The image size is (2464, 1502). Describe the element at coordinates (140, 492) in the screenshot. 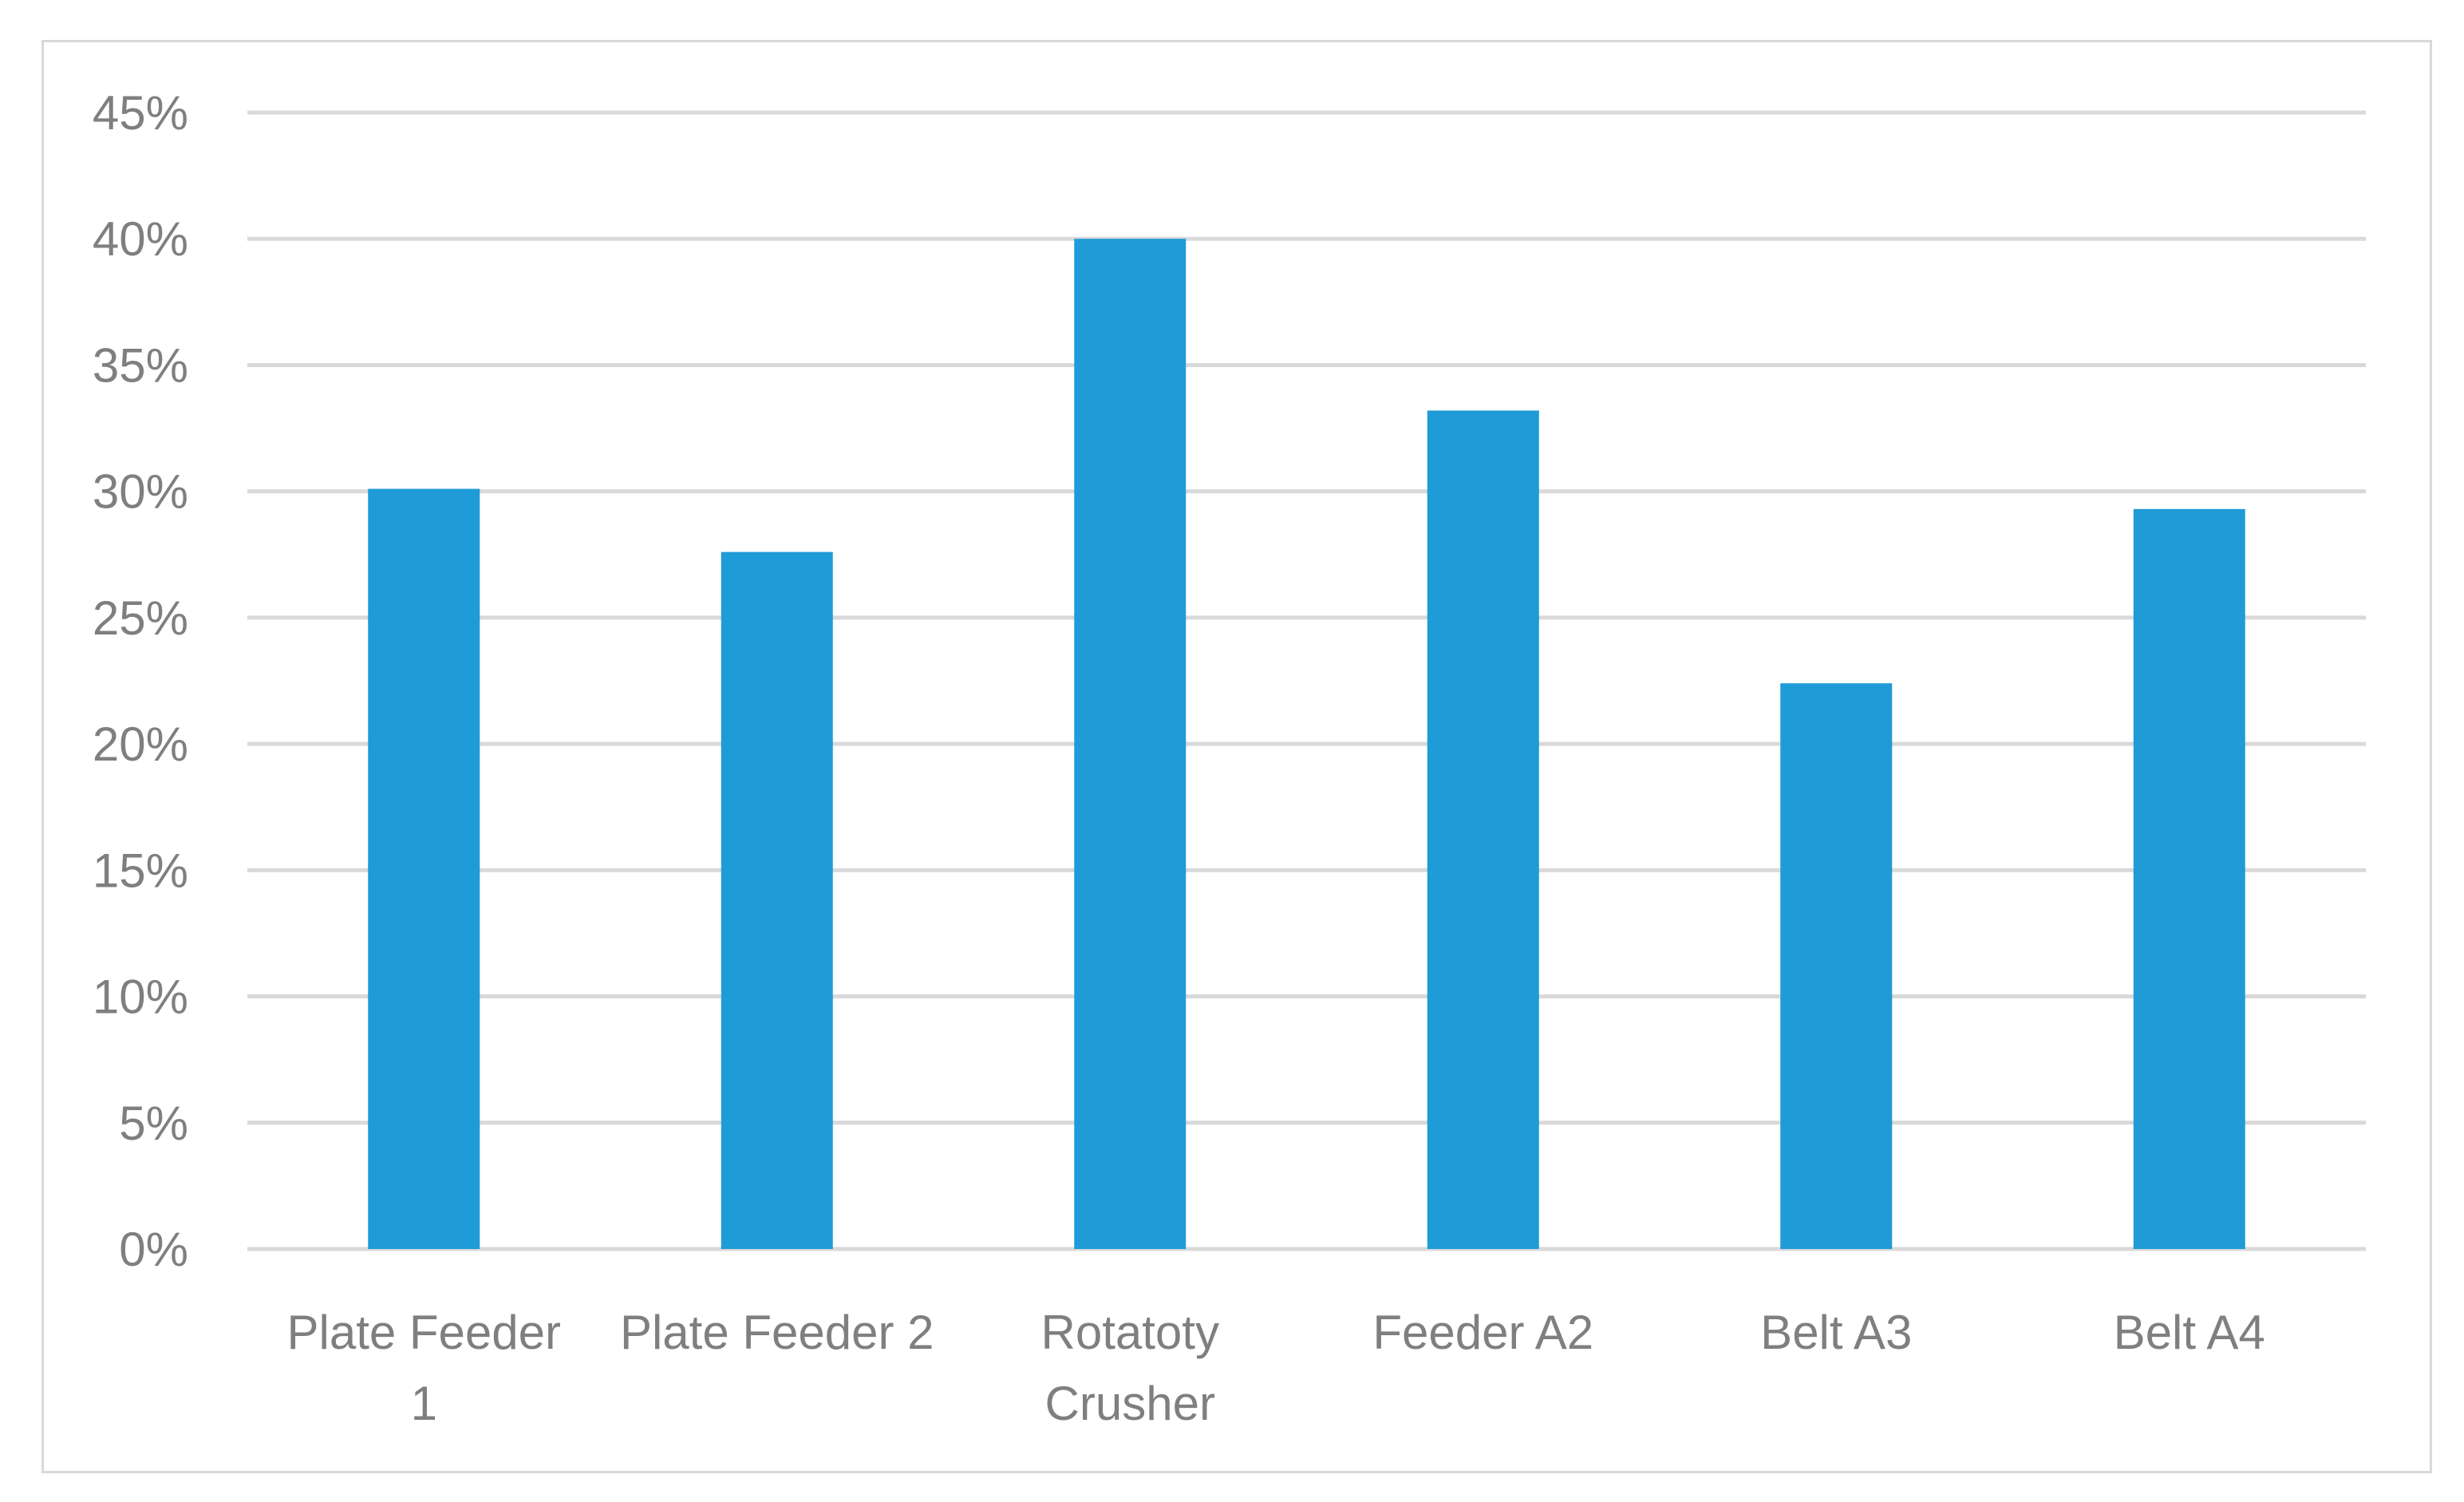

I see `y-tick-label: 30%` at that location.